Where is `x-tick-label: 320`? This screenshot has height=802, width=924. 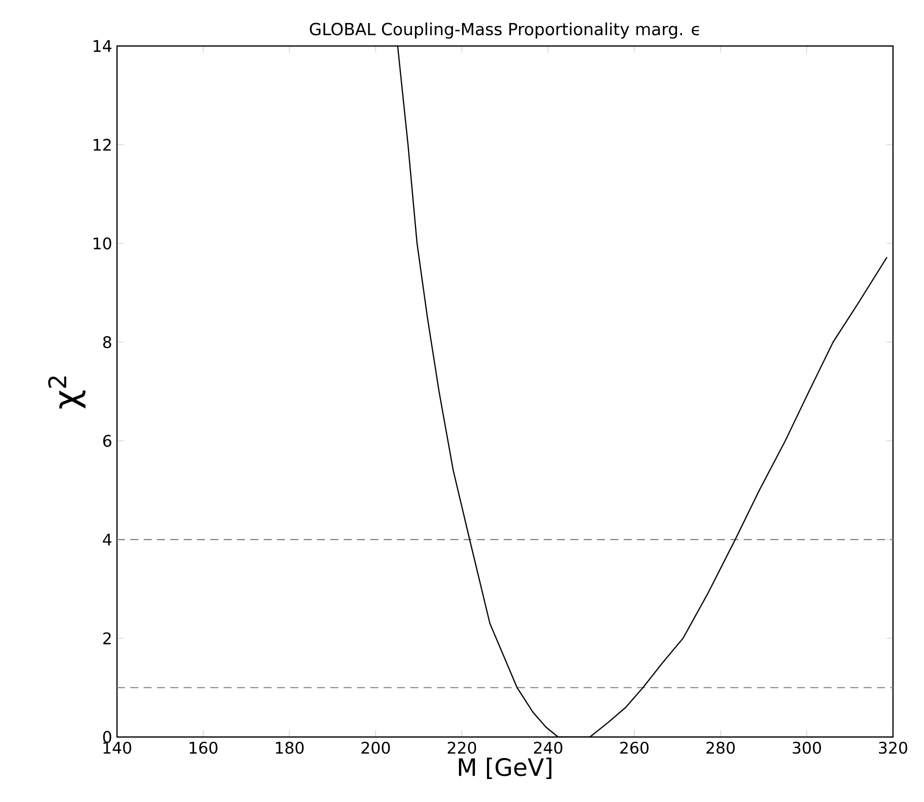 x-tick-label: 320 is located at coordinates (893, 748).